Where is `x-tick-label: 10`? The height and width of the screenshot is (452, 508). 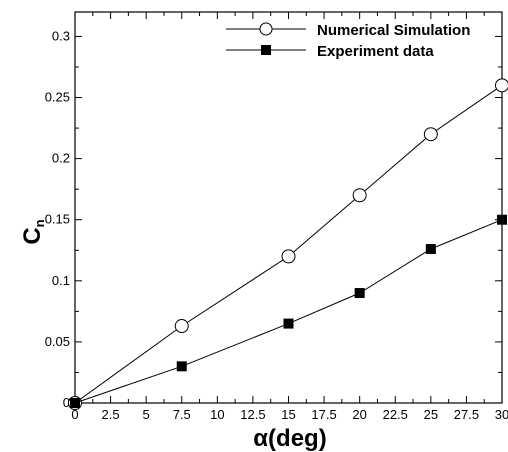
x-tick-label: 10 is located at coordinates (217, 414).